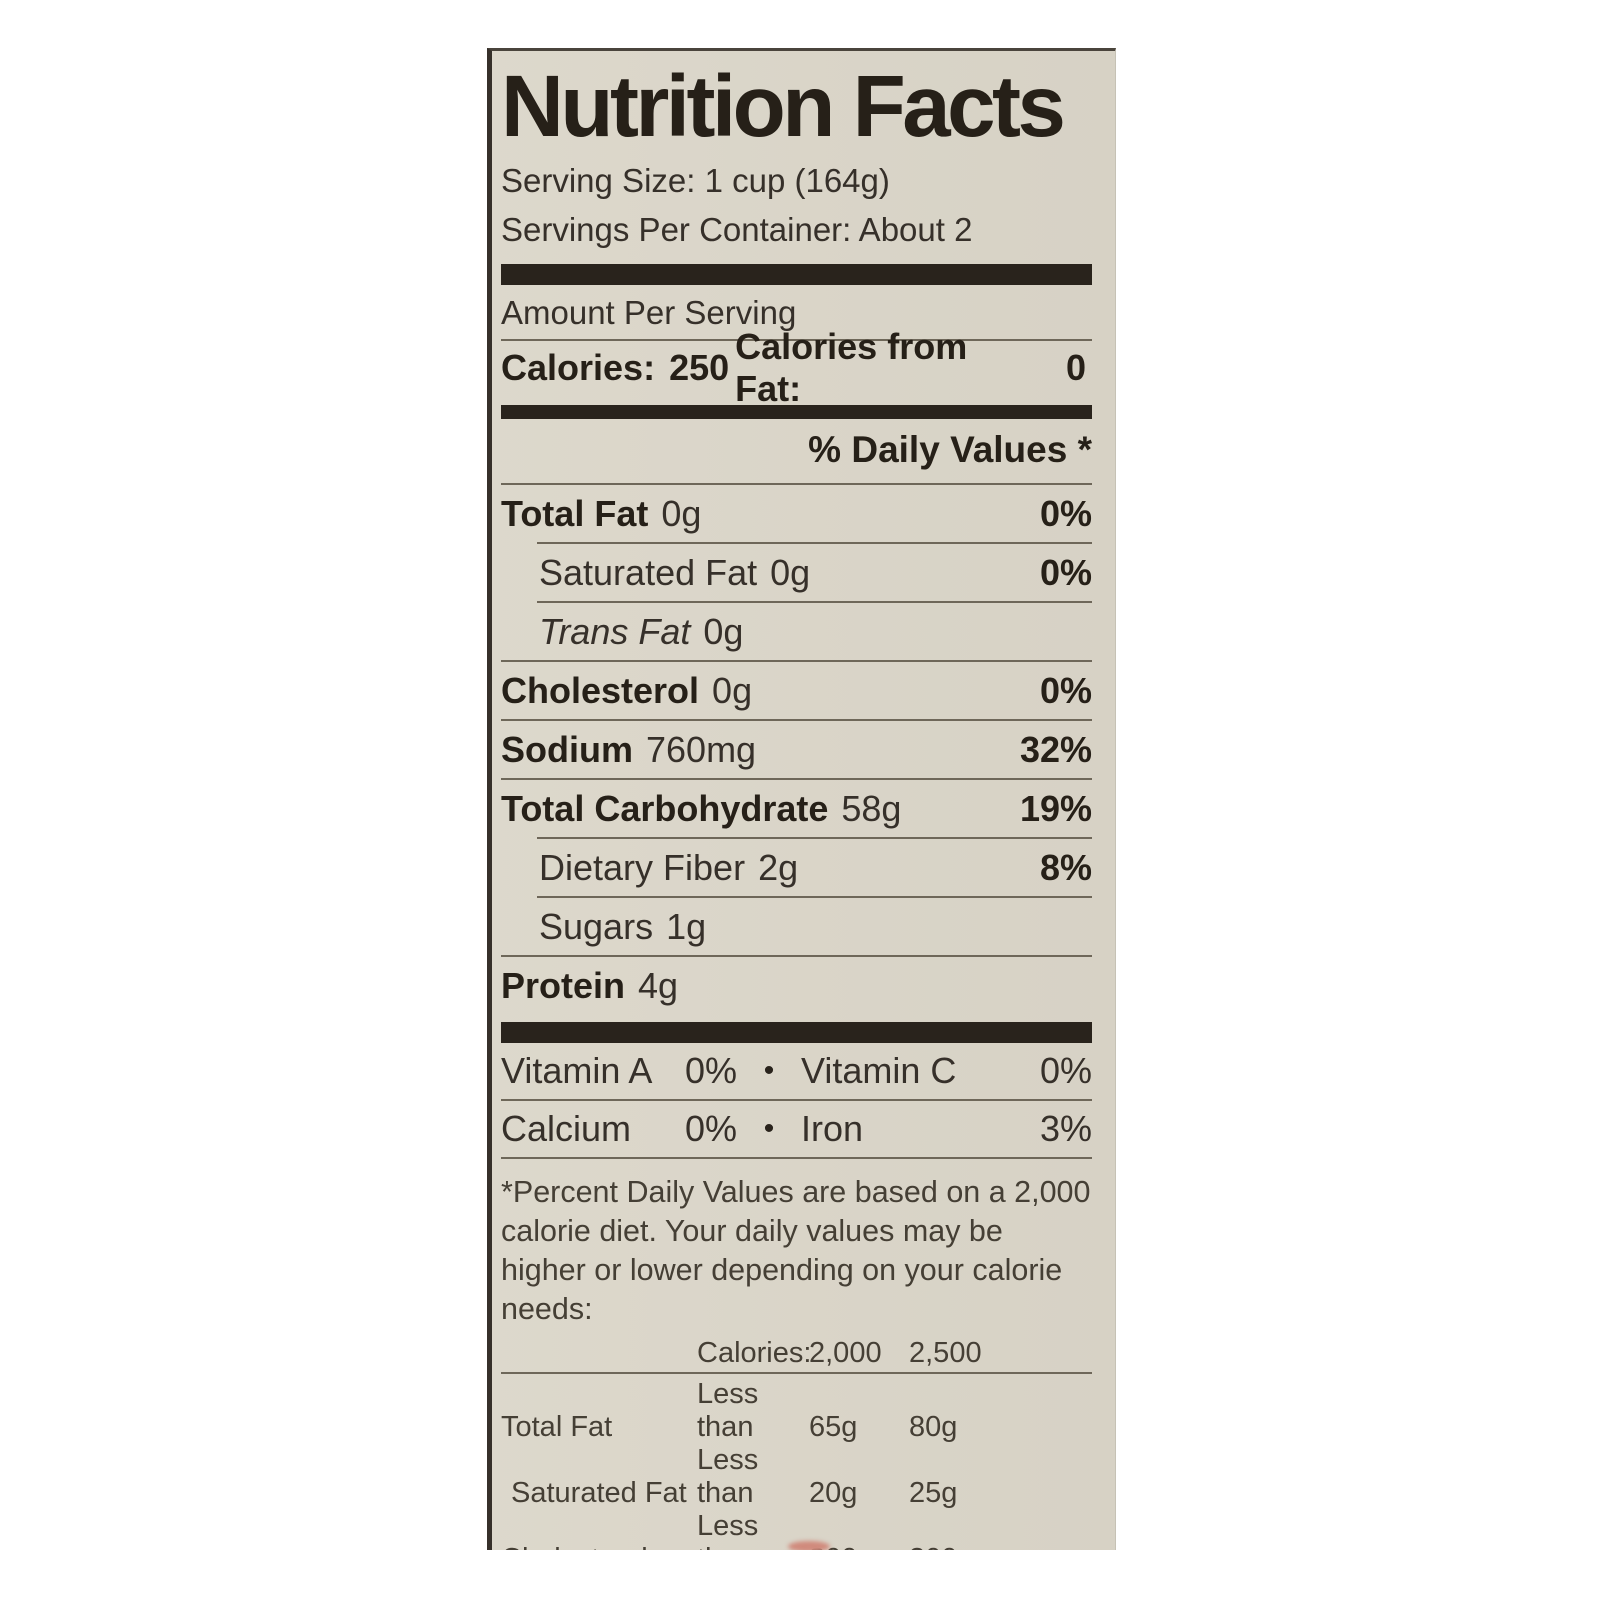  I want to click on calories-from-fat: Calories from Fat: 0, so click(913, 368).